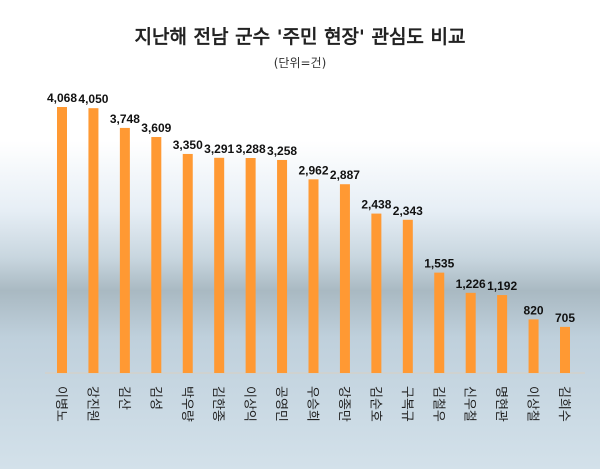  I want to click on category-label-14: 명현관, so click(500, 404).